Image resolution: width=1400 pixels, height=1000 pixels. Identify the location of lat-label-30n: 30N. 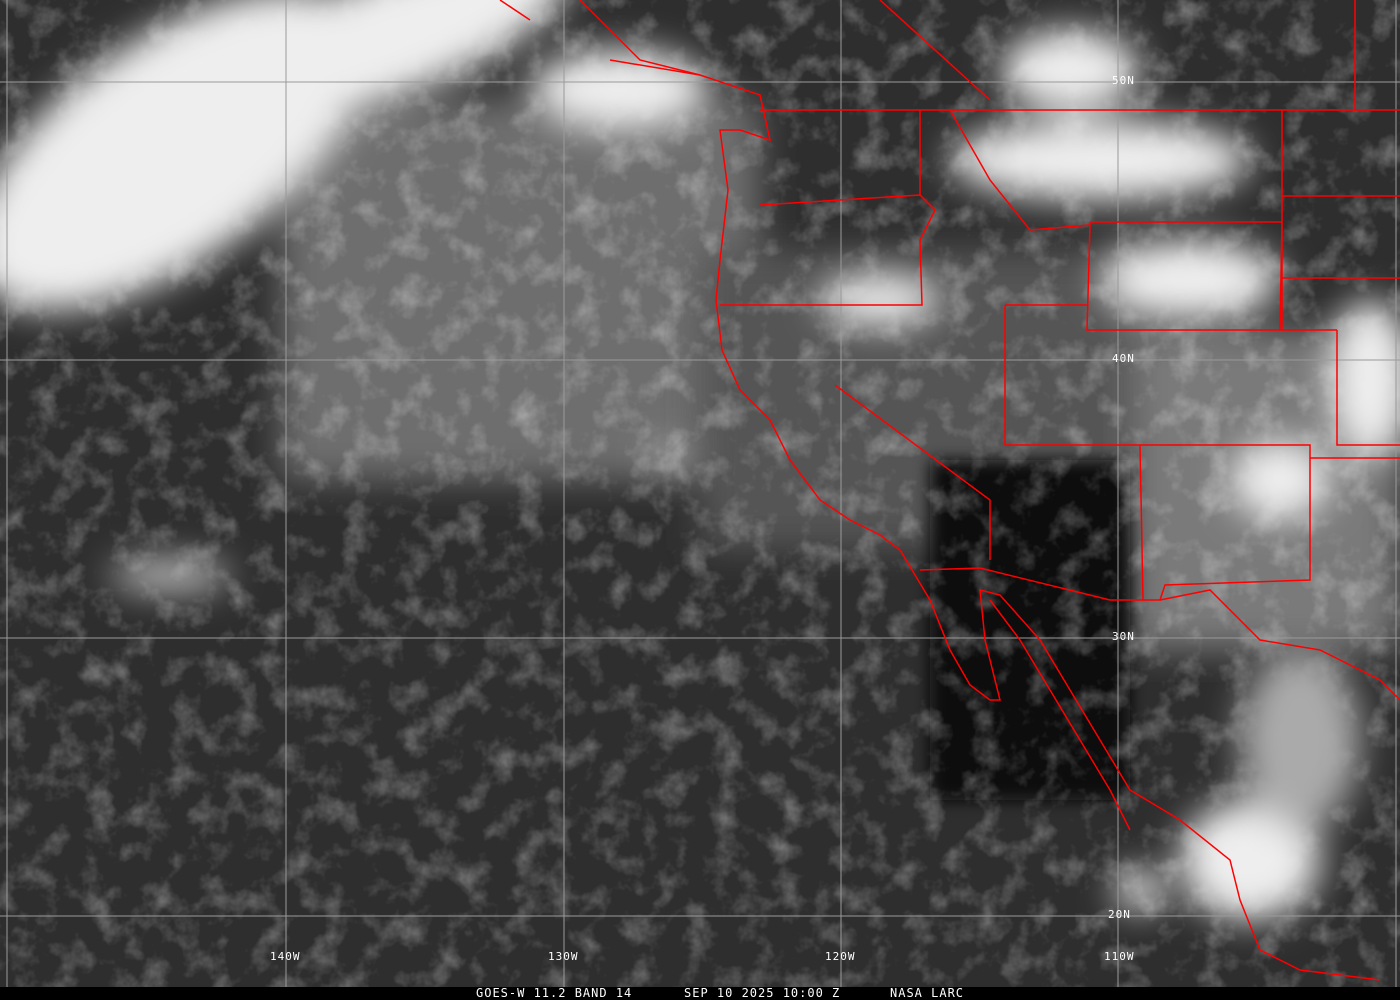
(1123, 636).